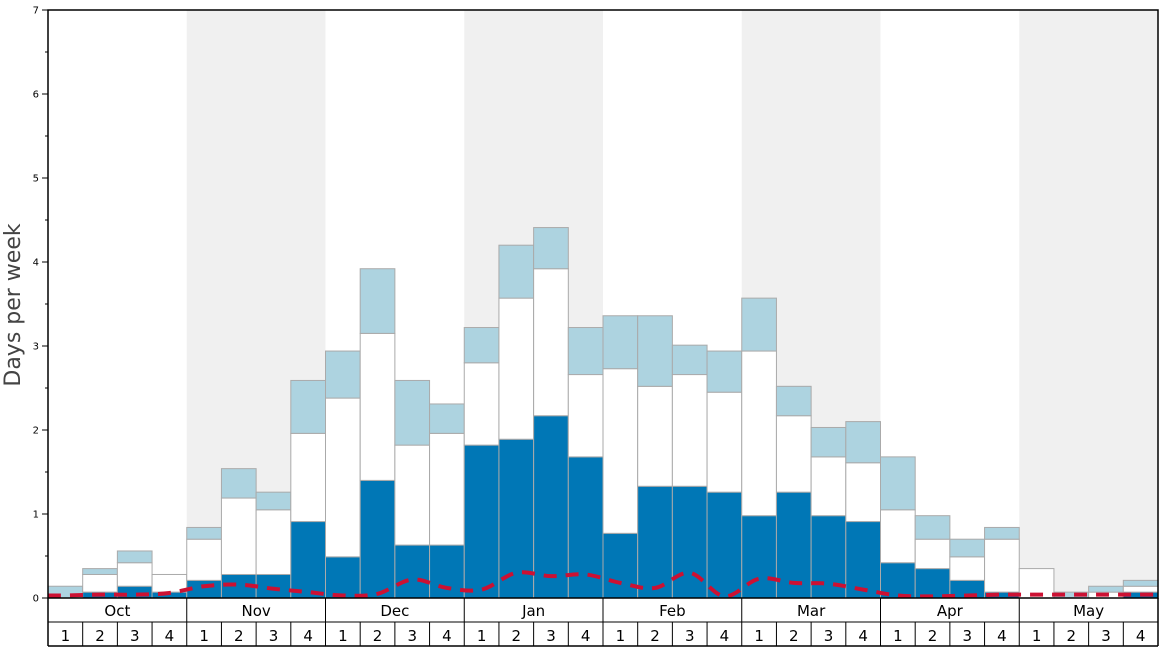  I want to click on y-tick-label: 7, so click(36, 11).